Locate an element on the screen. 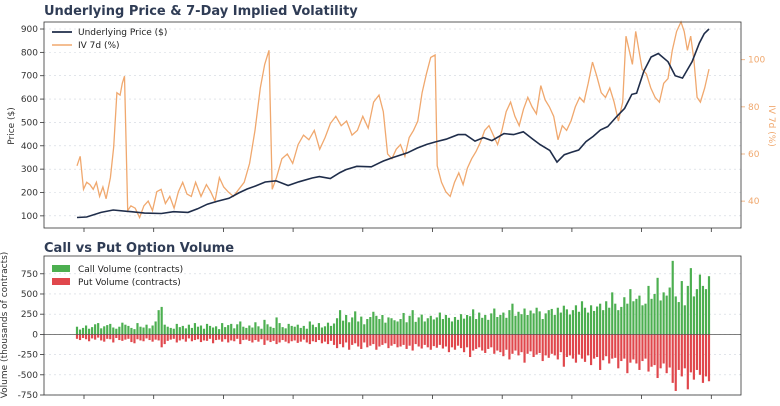 Image resolution: width=780 pixels, height=406 pixels. price-tick-label: 400 is located at coordinates (29, 147).